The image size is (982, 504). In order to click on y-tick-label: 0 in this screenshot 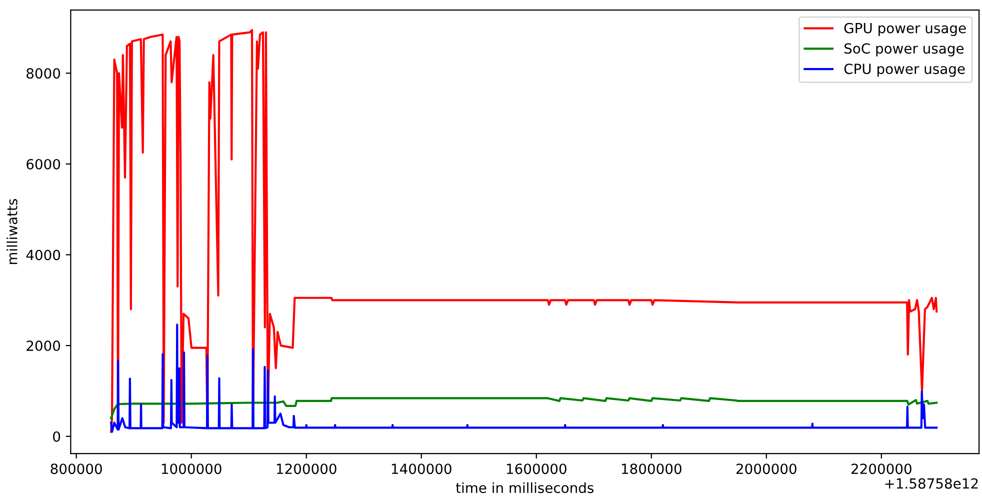, I will do `click(56, 436)`.